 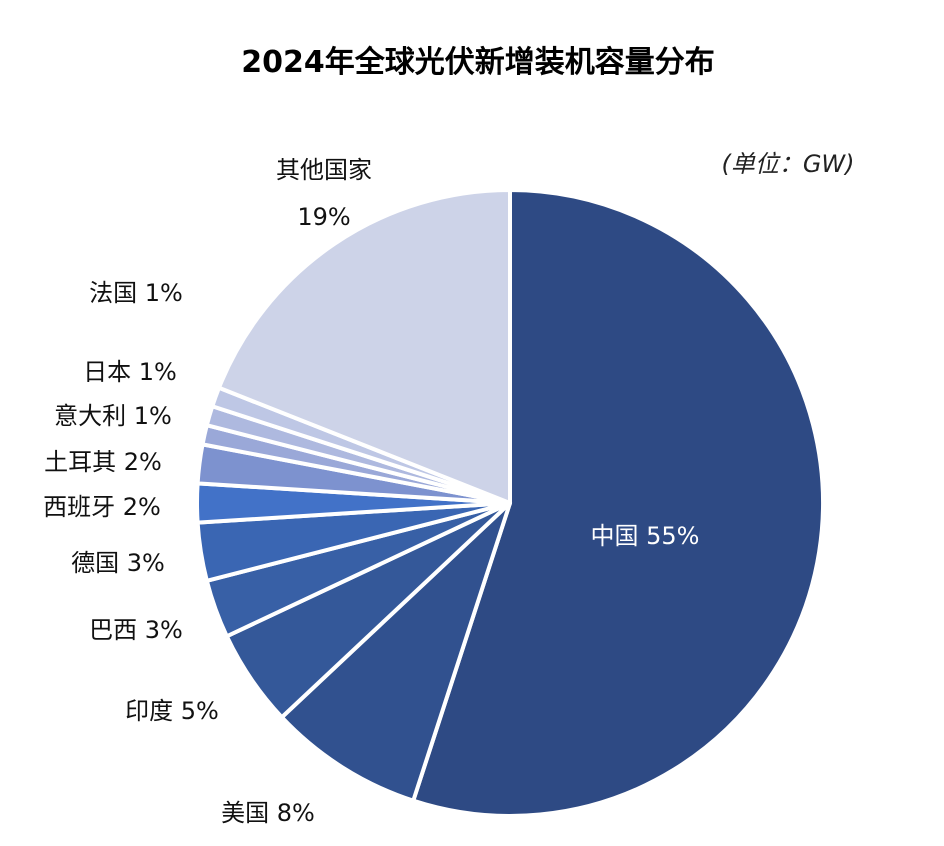 I want to click on slice-label-3: 印度 5%, so click(x=172, y=711).